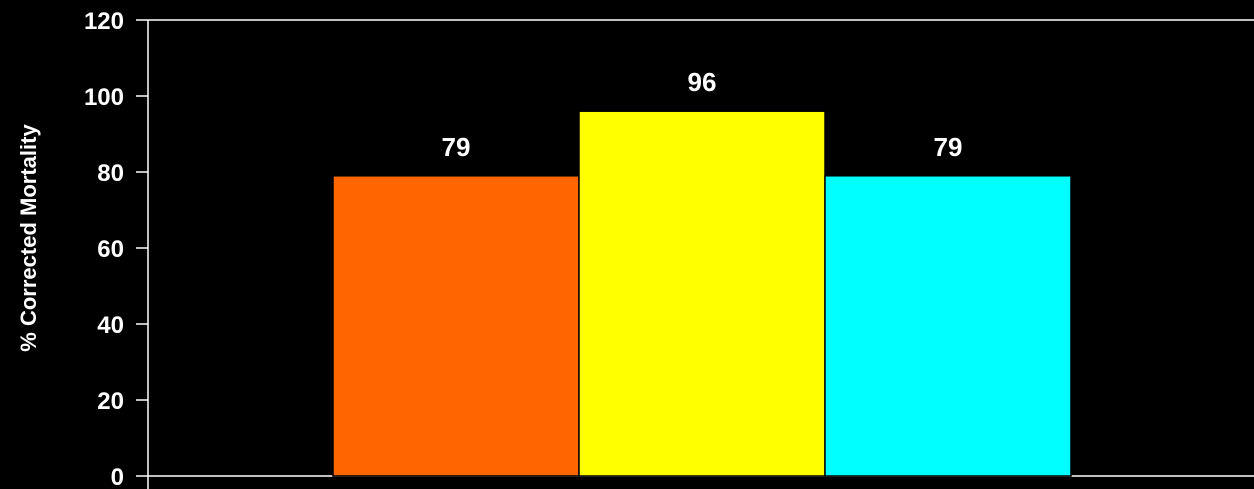 This screenshot has height=489, width=1254. What do you see at coordinates (104, 21) in the screenshot?
I see `y-tick-label: 120` at bounding box center [104, 21].